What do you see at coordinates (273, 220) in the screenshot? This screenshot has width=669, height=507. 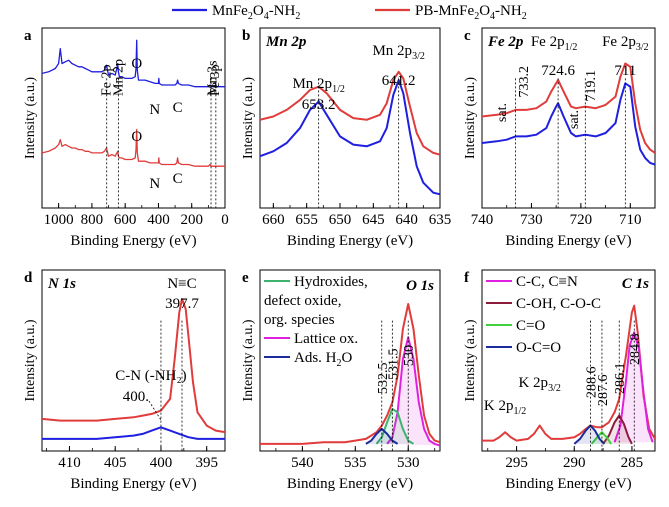 I see `x-tick-label-660: 660` at bounding box center [273, 220].